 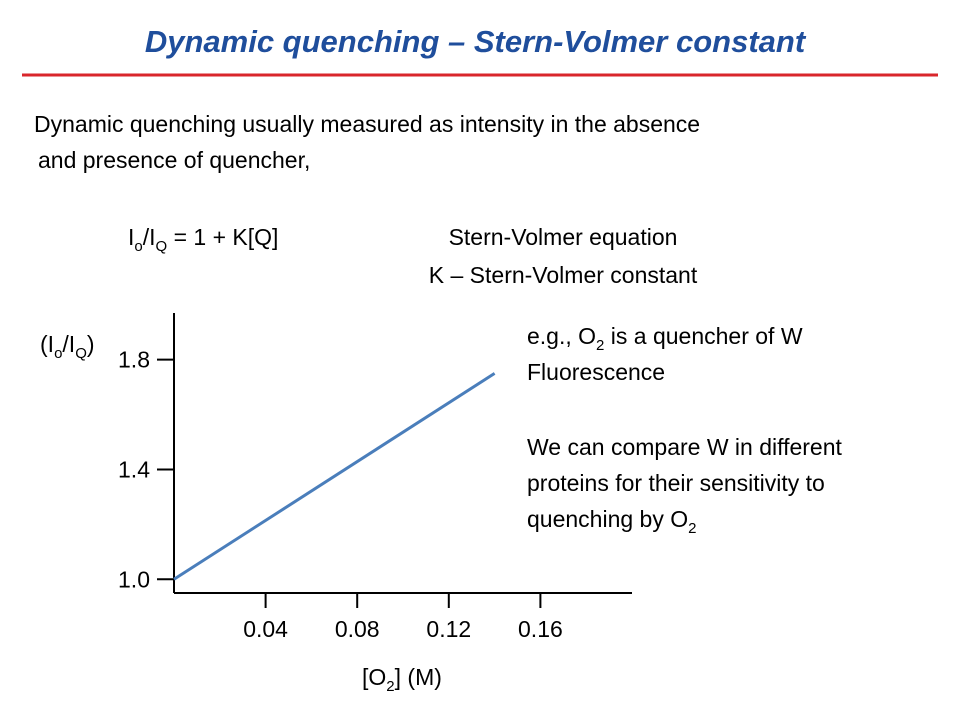 I want to click on x-tick-label: 0.04, so click(x=265, y=629).